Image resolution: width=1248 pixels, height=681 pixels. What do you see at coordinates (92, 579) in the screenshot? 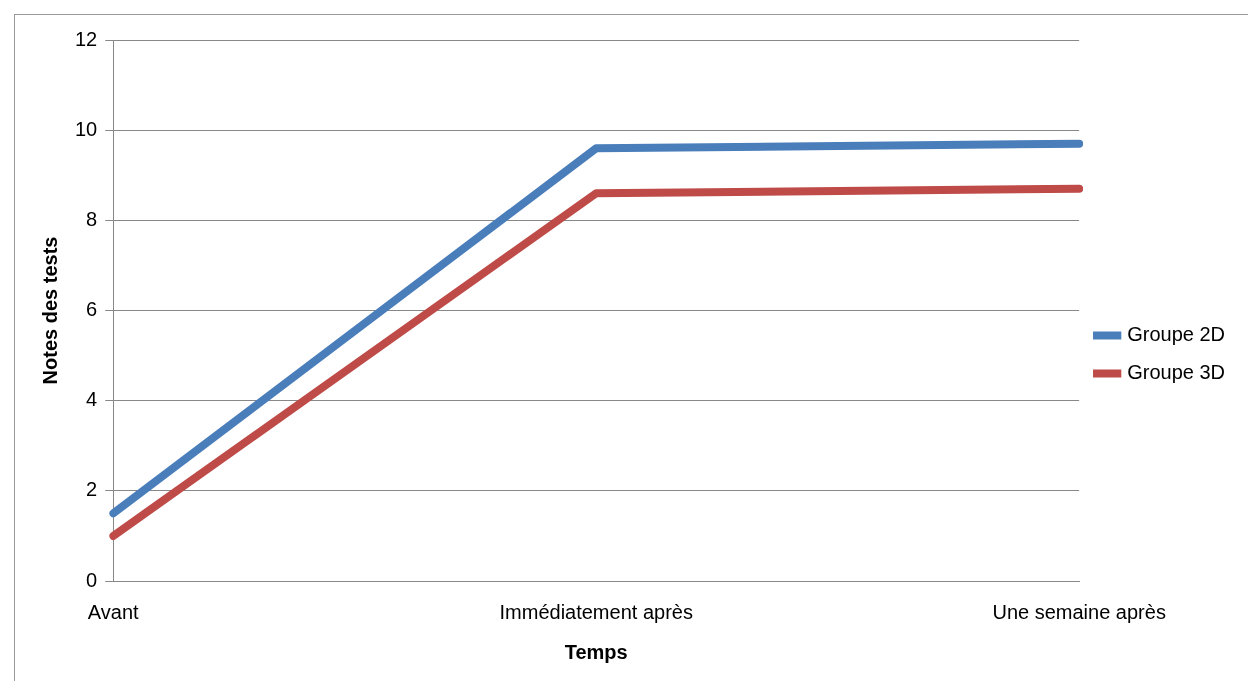
I see `y-tick-label: 0` at bounding box center [92, 579].